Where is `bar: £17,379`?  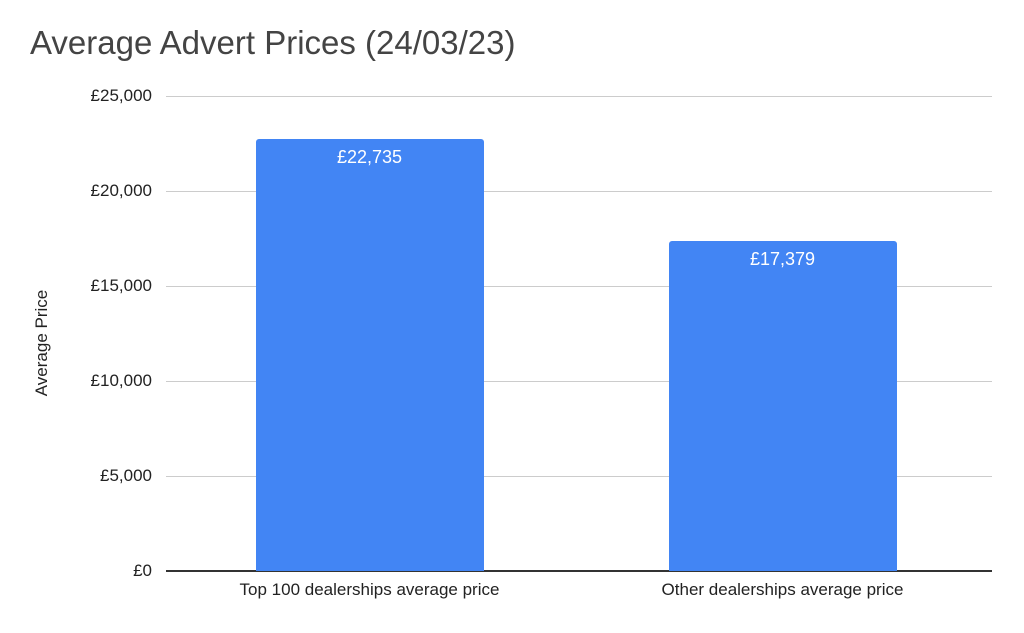 bar: £17,379 is located at coordinates (782, 405).